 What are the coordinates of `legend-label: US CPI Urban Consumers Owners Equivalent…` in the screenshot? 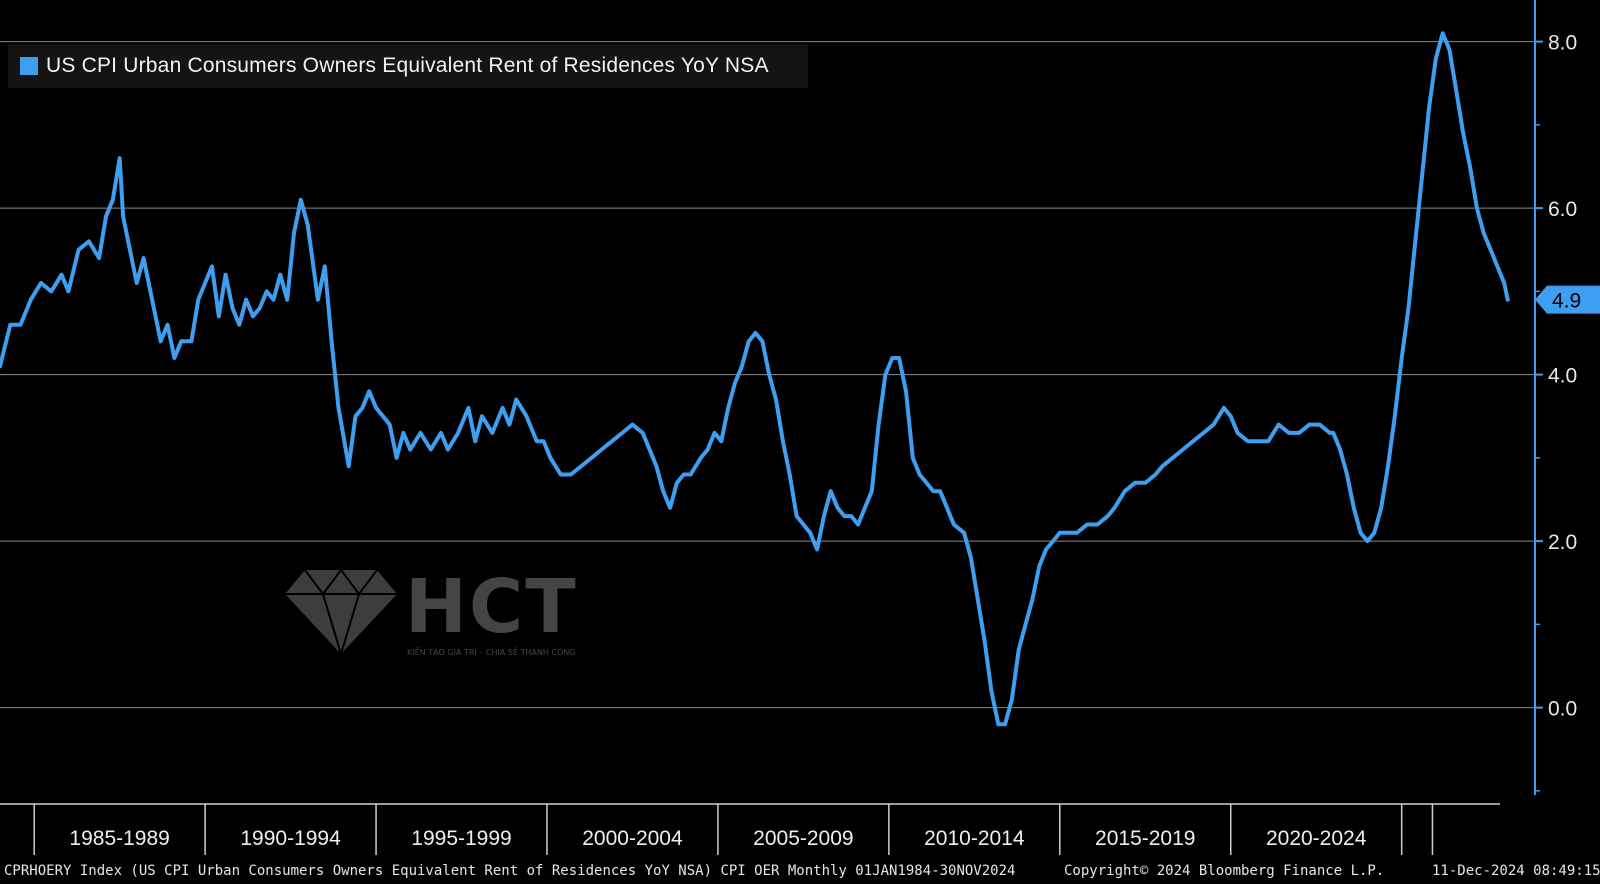 It's located at (407, 65).